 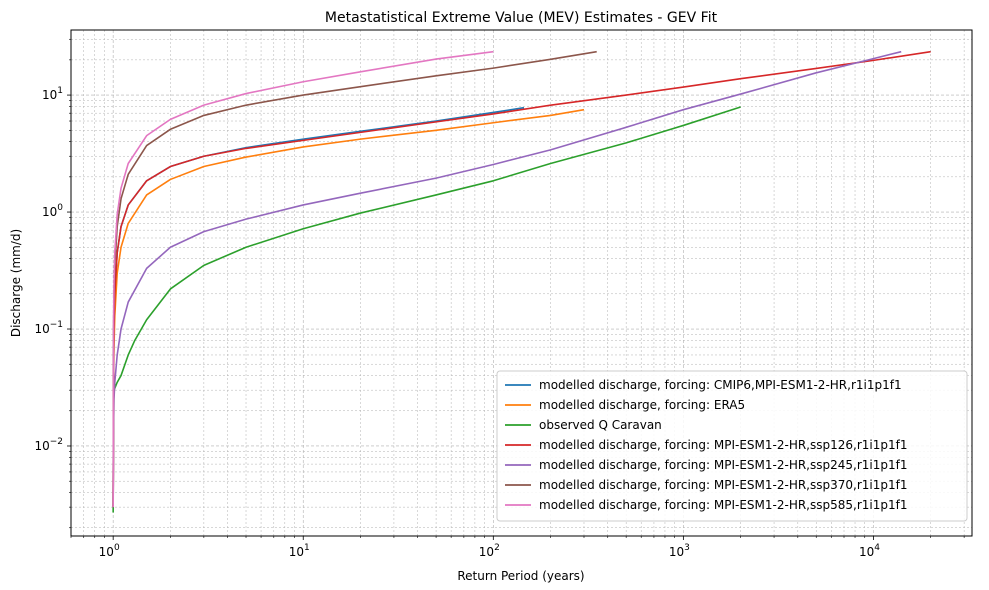 I want to click on x-tick-label: 10², so click(x=489, y=551).